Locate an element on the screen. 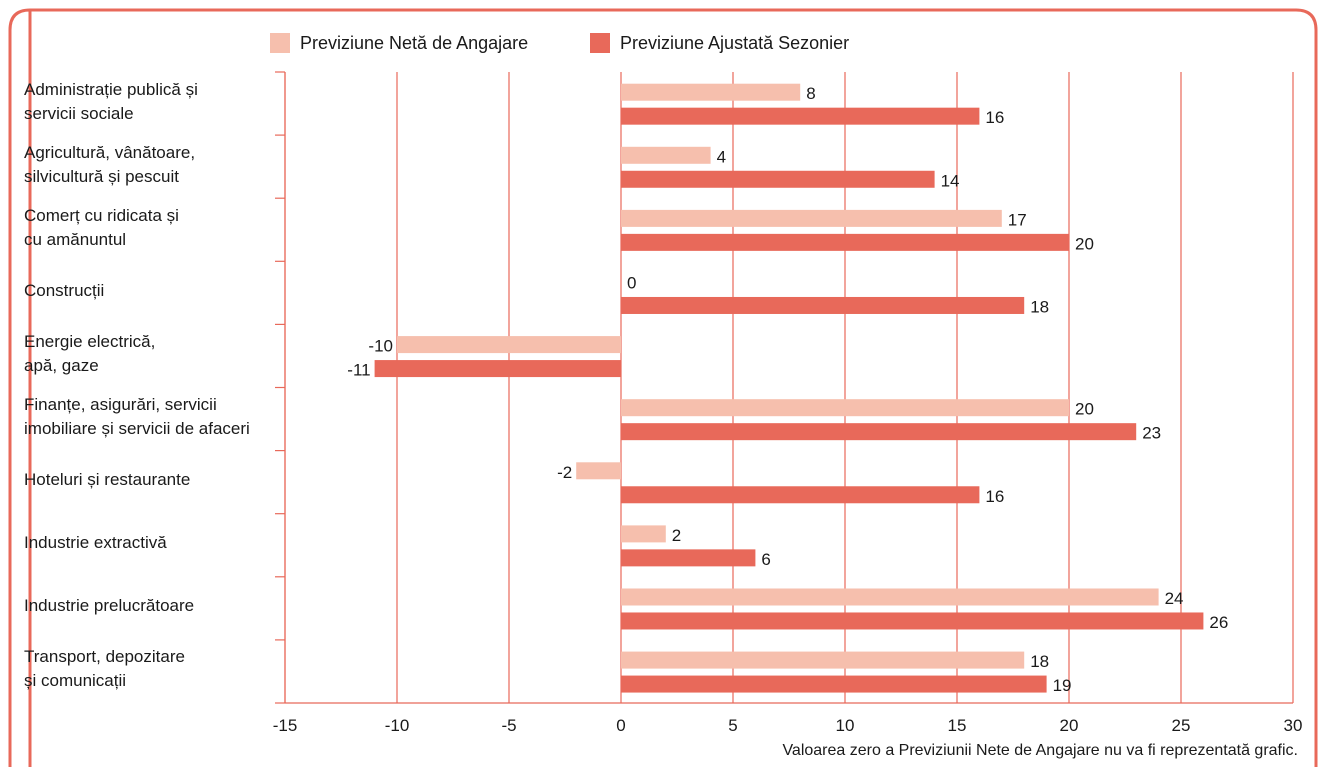  x-tick-label: -15 is located at coordinates (285, 725).